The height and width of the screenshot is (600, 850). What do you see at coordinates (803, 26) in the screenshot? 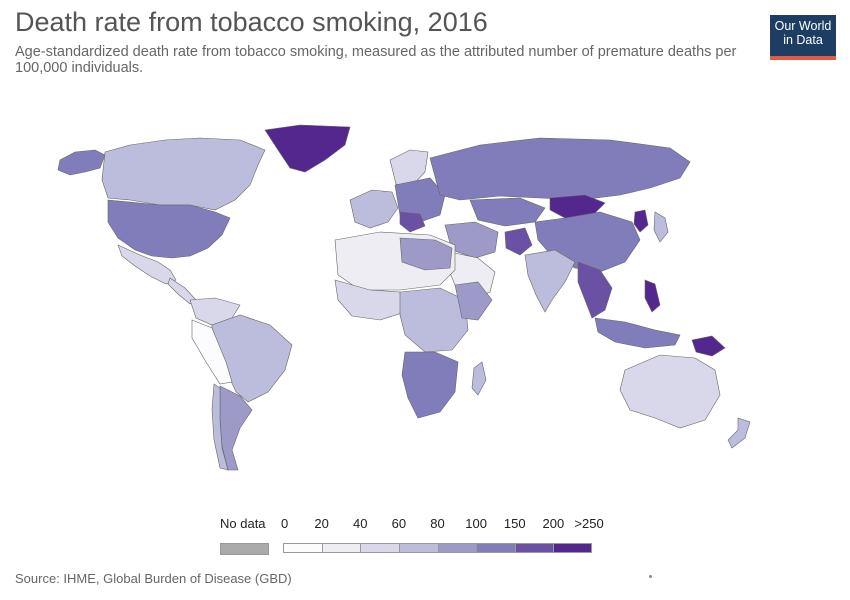
I see `logo-line-1: Our World` at bounding box center [803, 26].